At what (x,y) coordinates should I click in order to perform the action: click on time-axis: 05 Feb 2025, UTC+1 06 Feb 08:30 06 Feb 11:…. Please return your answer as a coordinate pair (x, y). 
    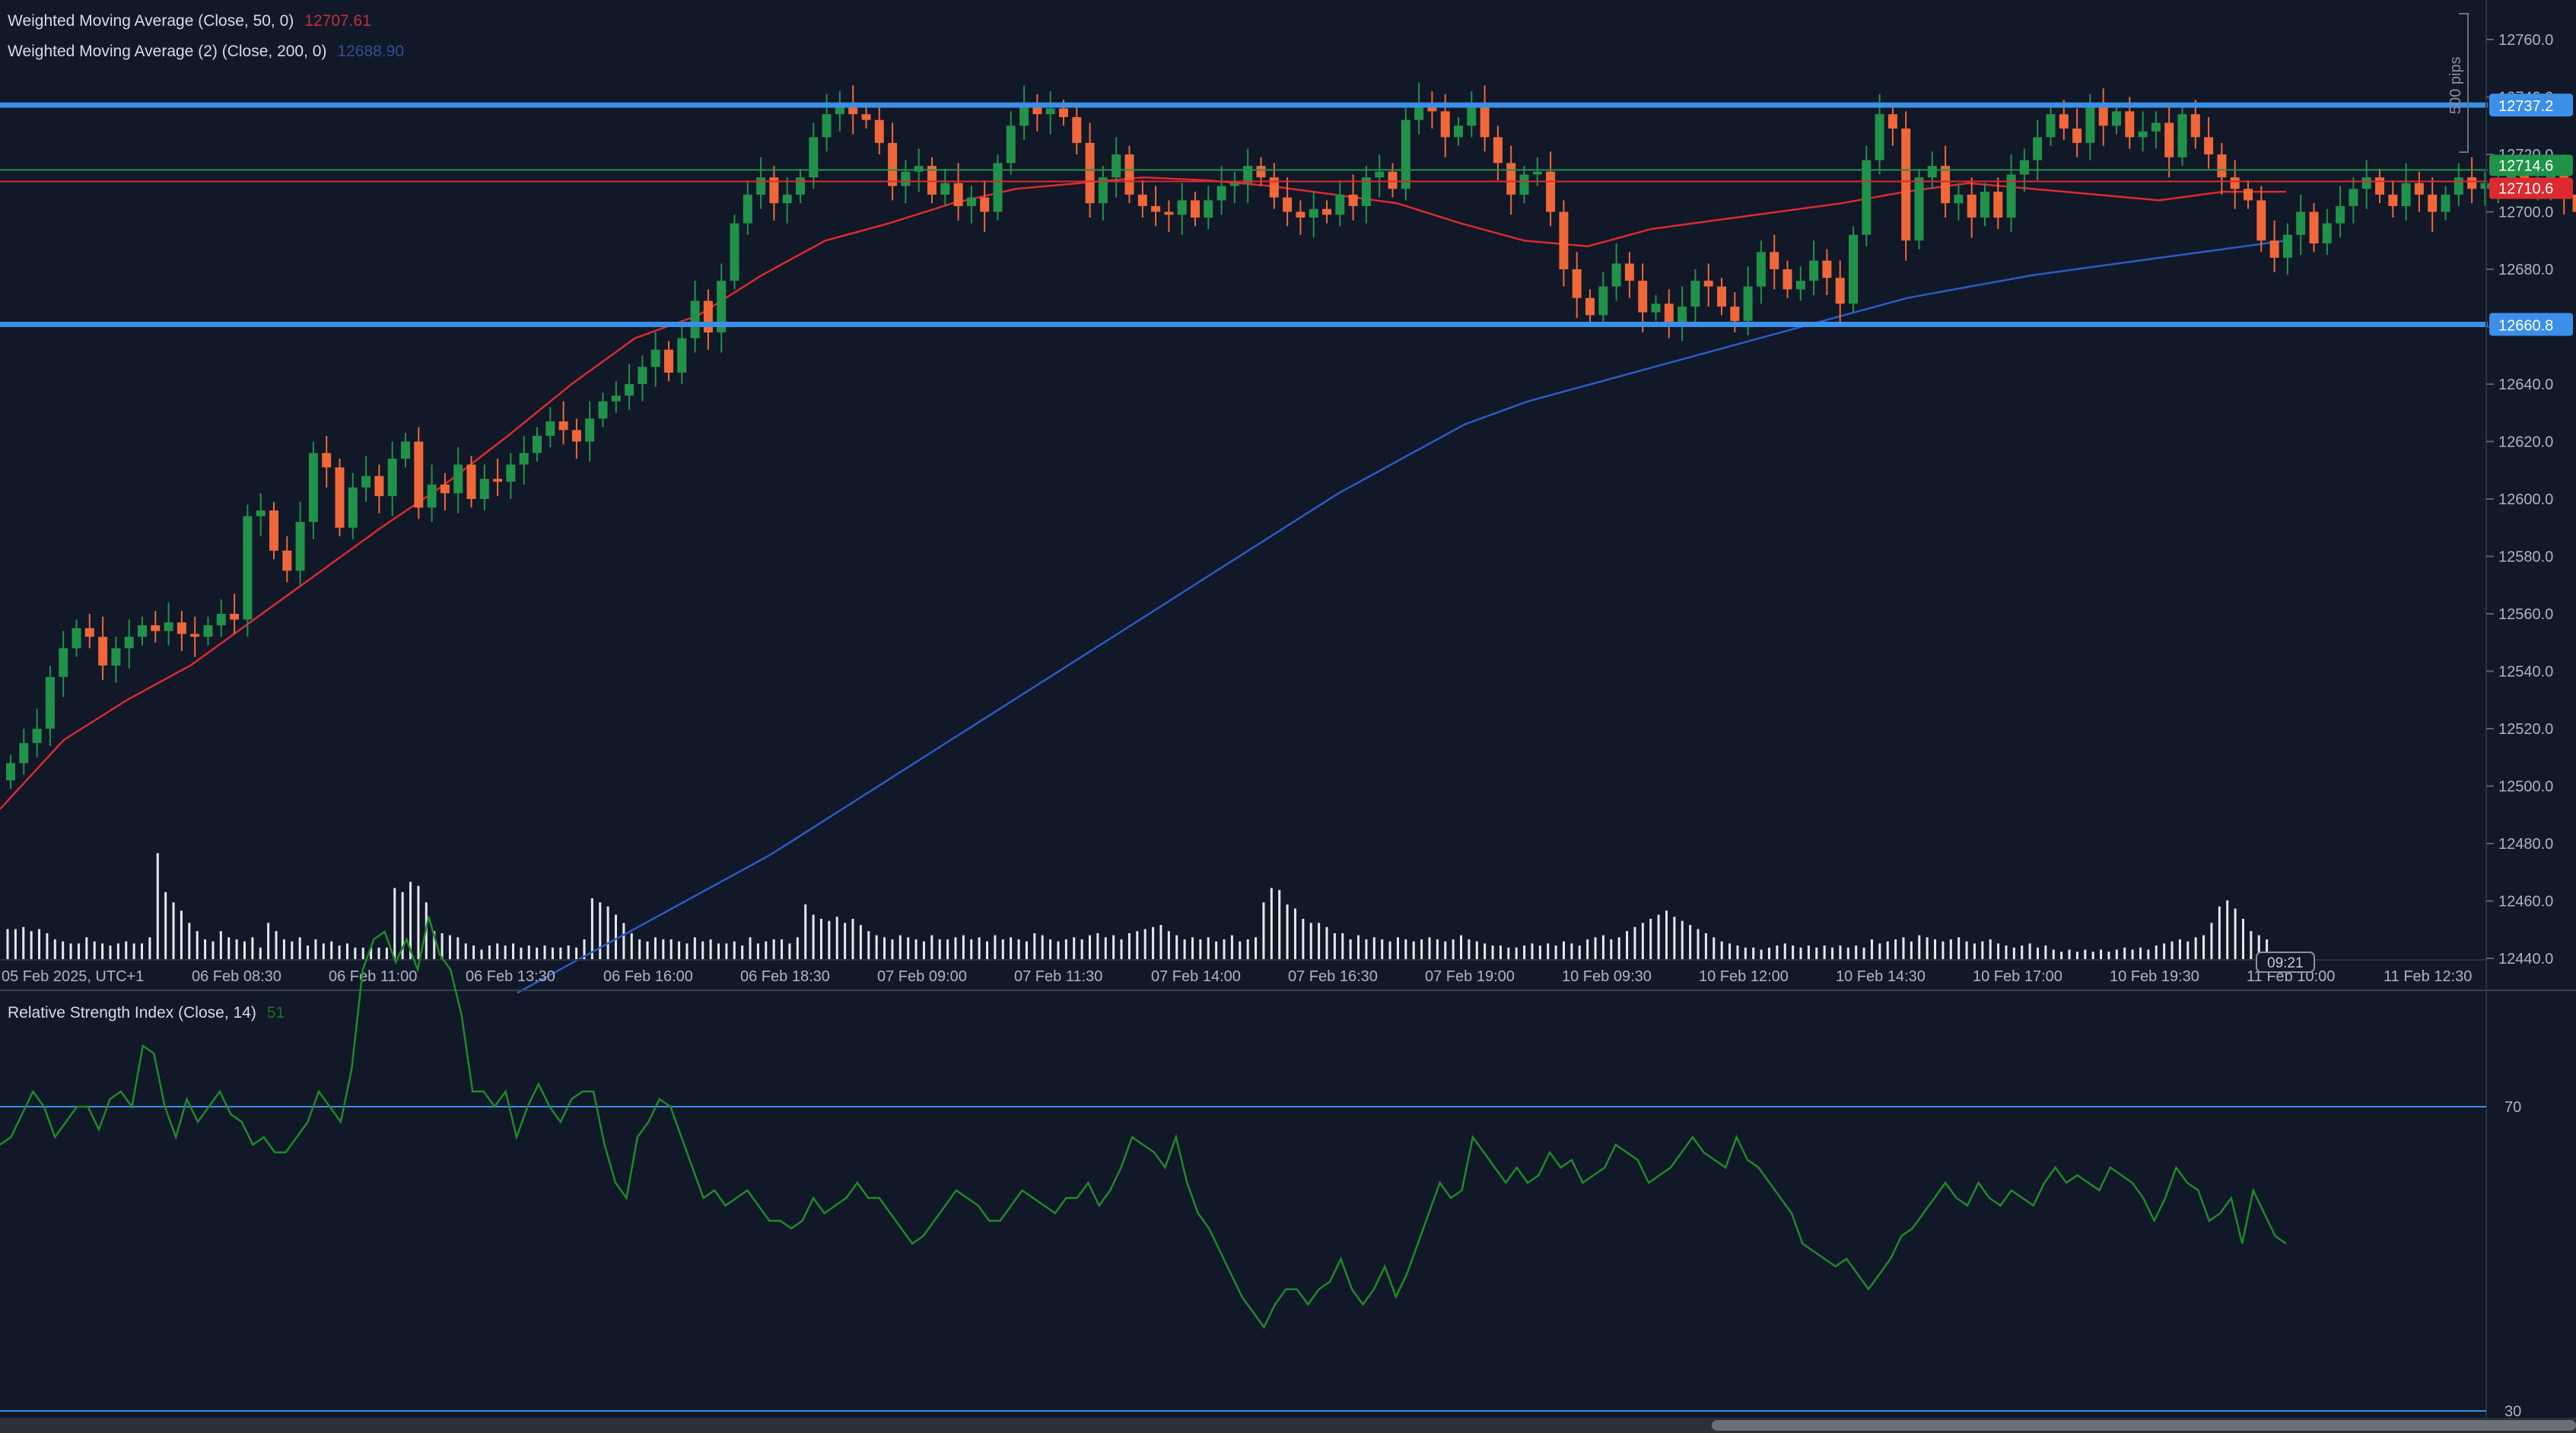
    Looking at the image, I should click on (1288, 971).